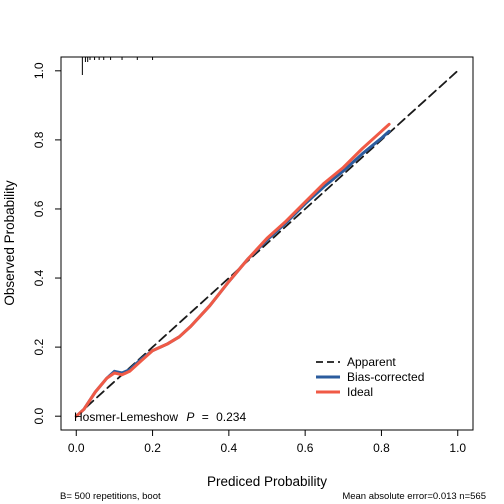 The image size is (504, 504). What do you see at coordinates (152, 448) in the screenshot?
I see `x-tick-label: 0.2` at bounding box center [152, 448].